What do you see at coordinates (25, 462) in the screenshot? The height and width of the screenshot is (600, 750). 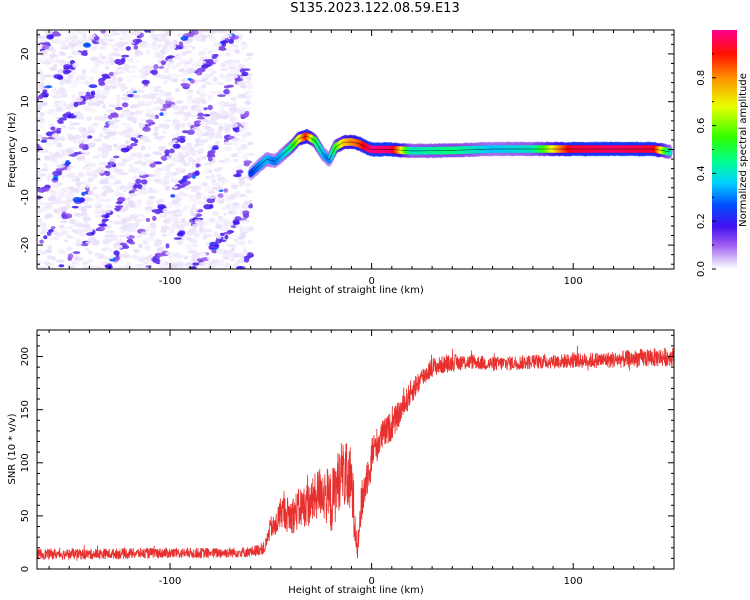 I see `y-tick-label: 100` at bounding box center [25, 462].